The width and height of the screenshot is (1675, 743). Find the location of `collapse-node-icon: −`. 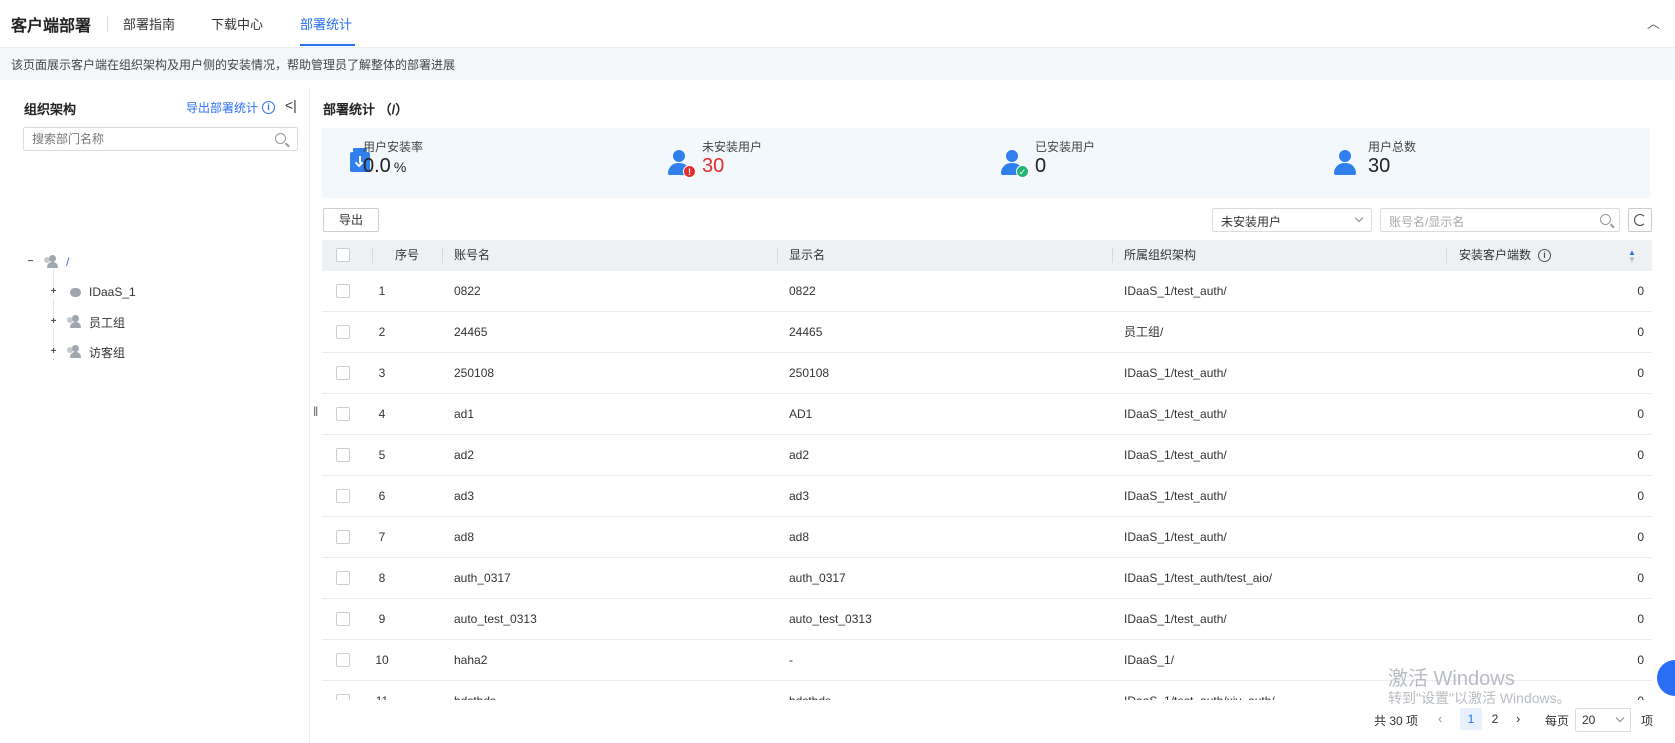

collapse-node-icon: − is located at coordinates (30, 262).